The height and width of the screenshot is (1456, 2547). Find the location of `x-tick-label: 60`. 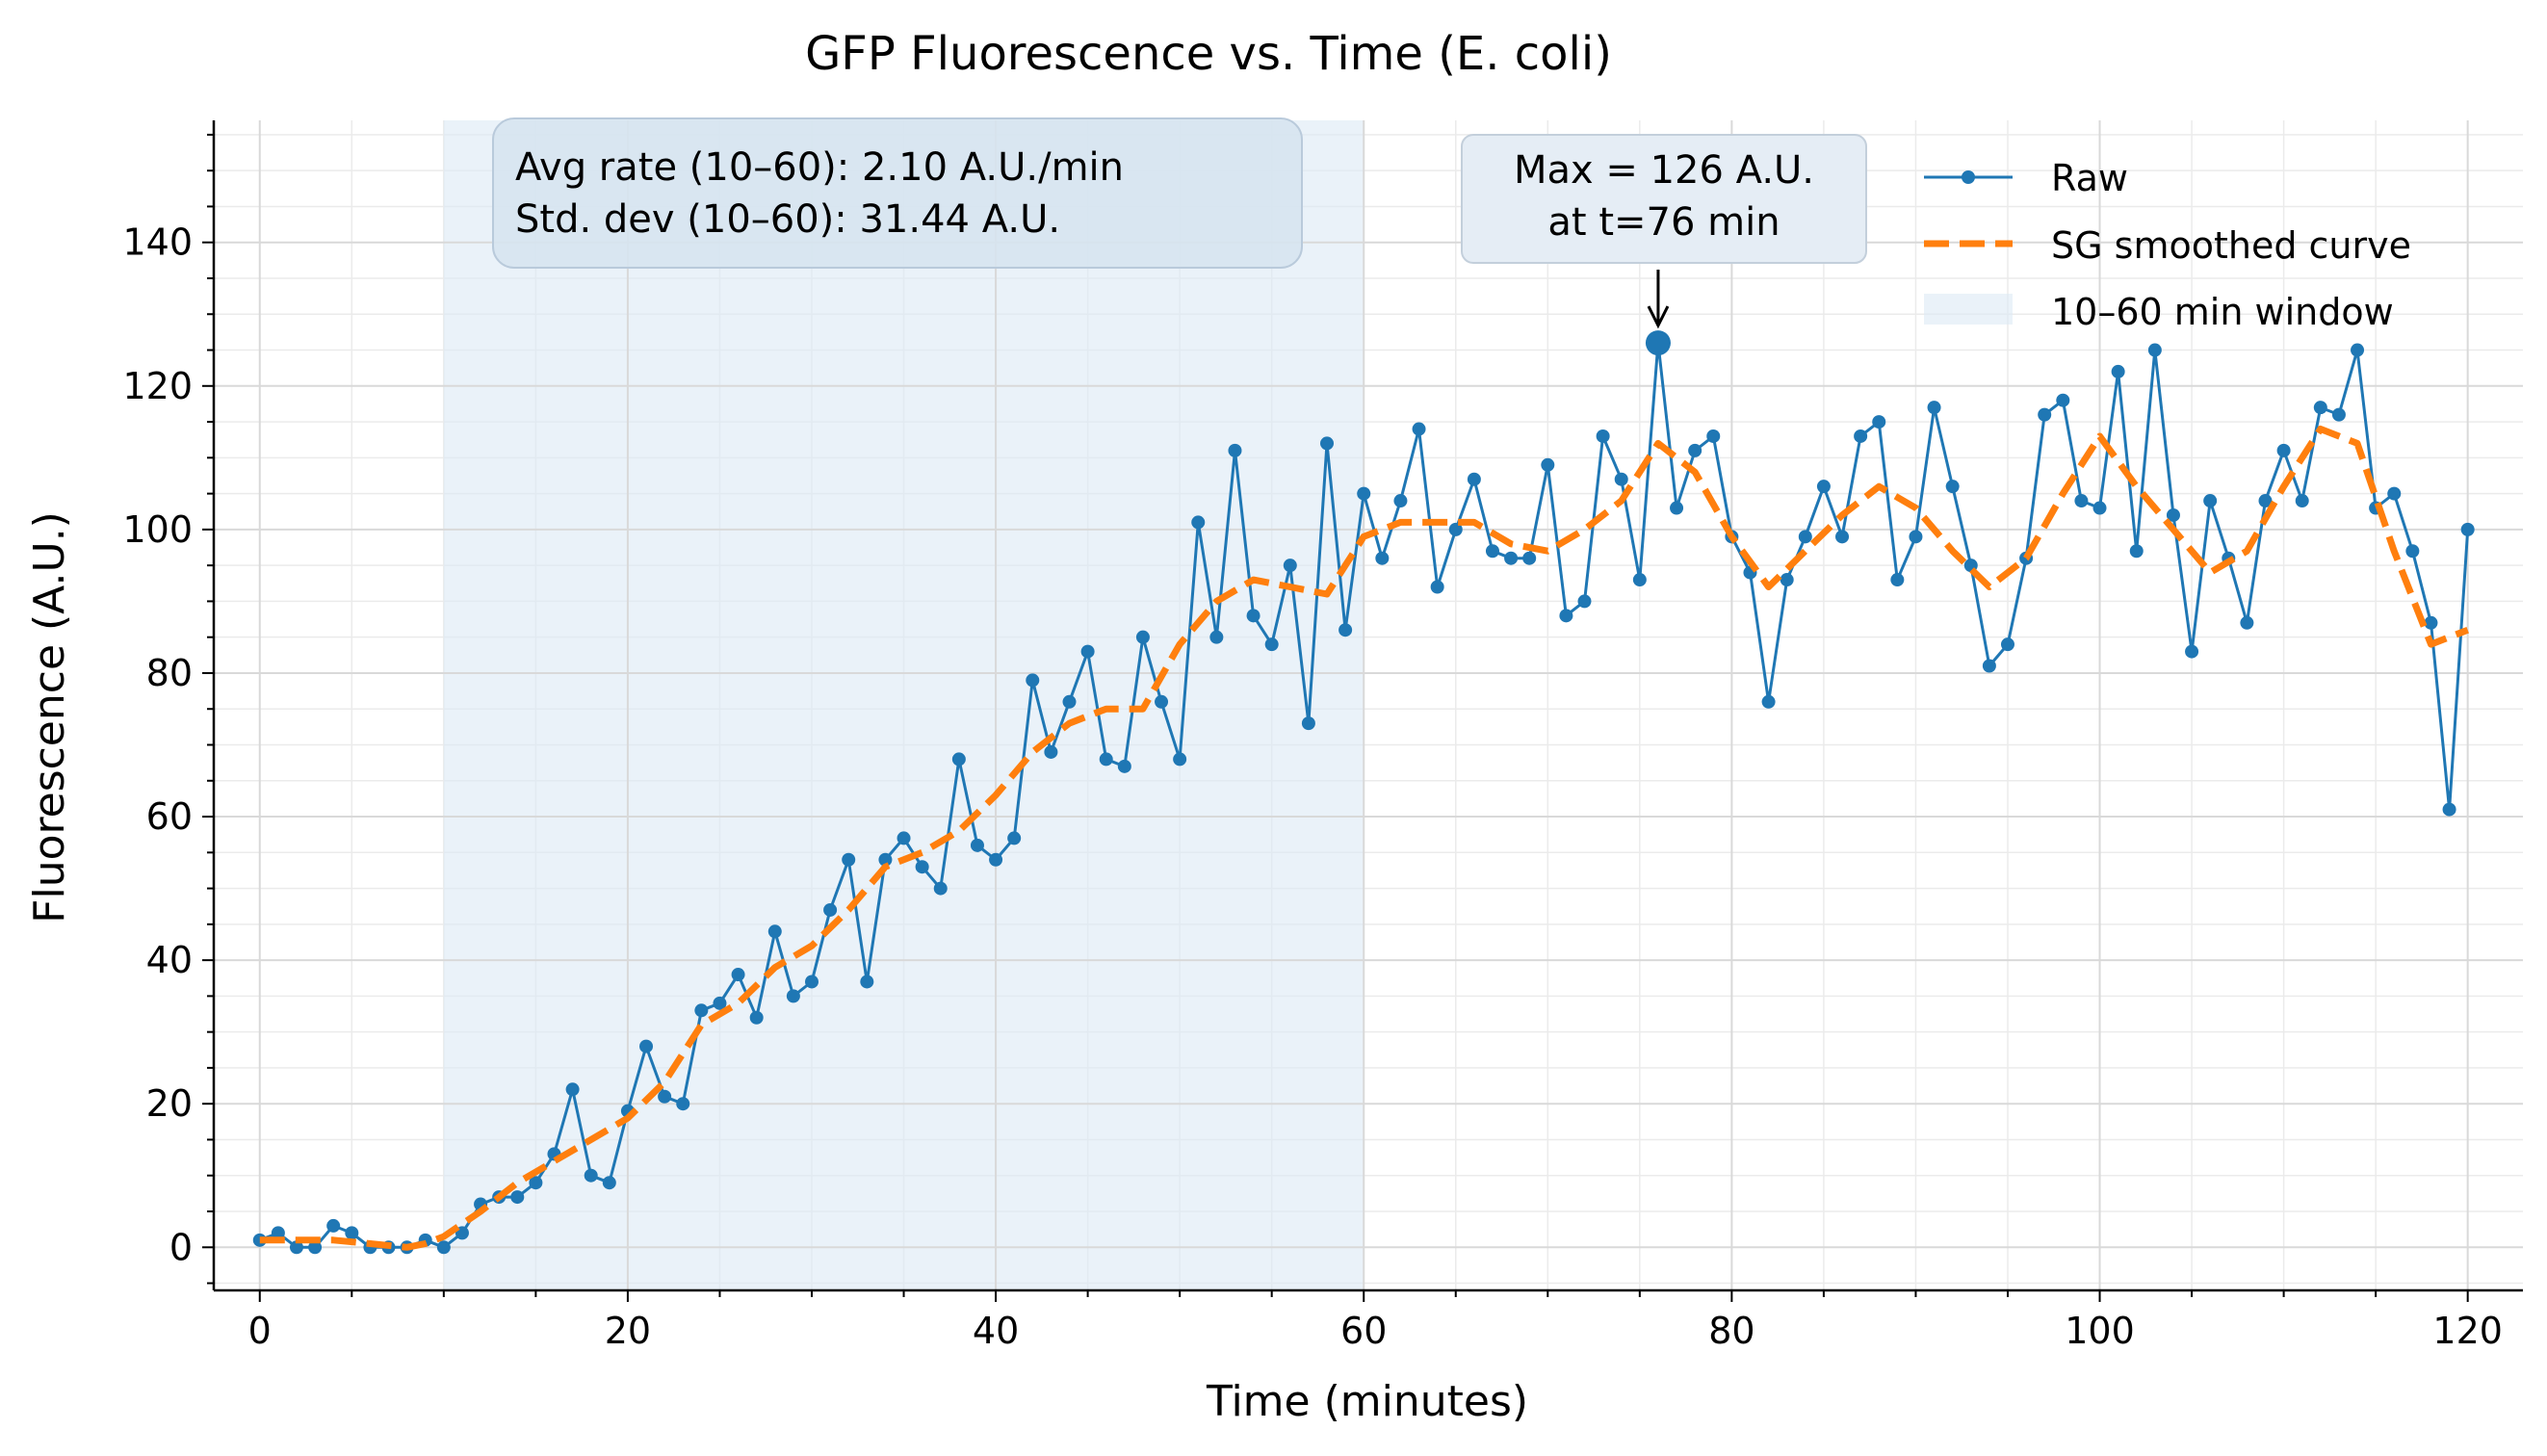

x-tick-label: 60 is located at coordinates (1363, 1331).